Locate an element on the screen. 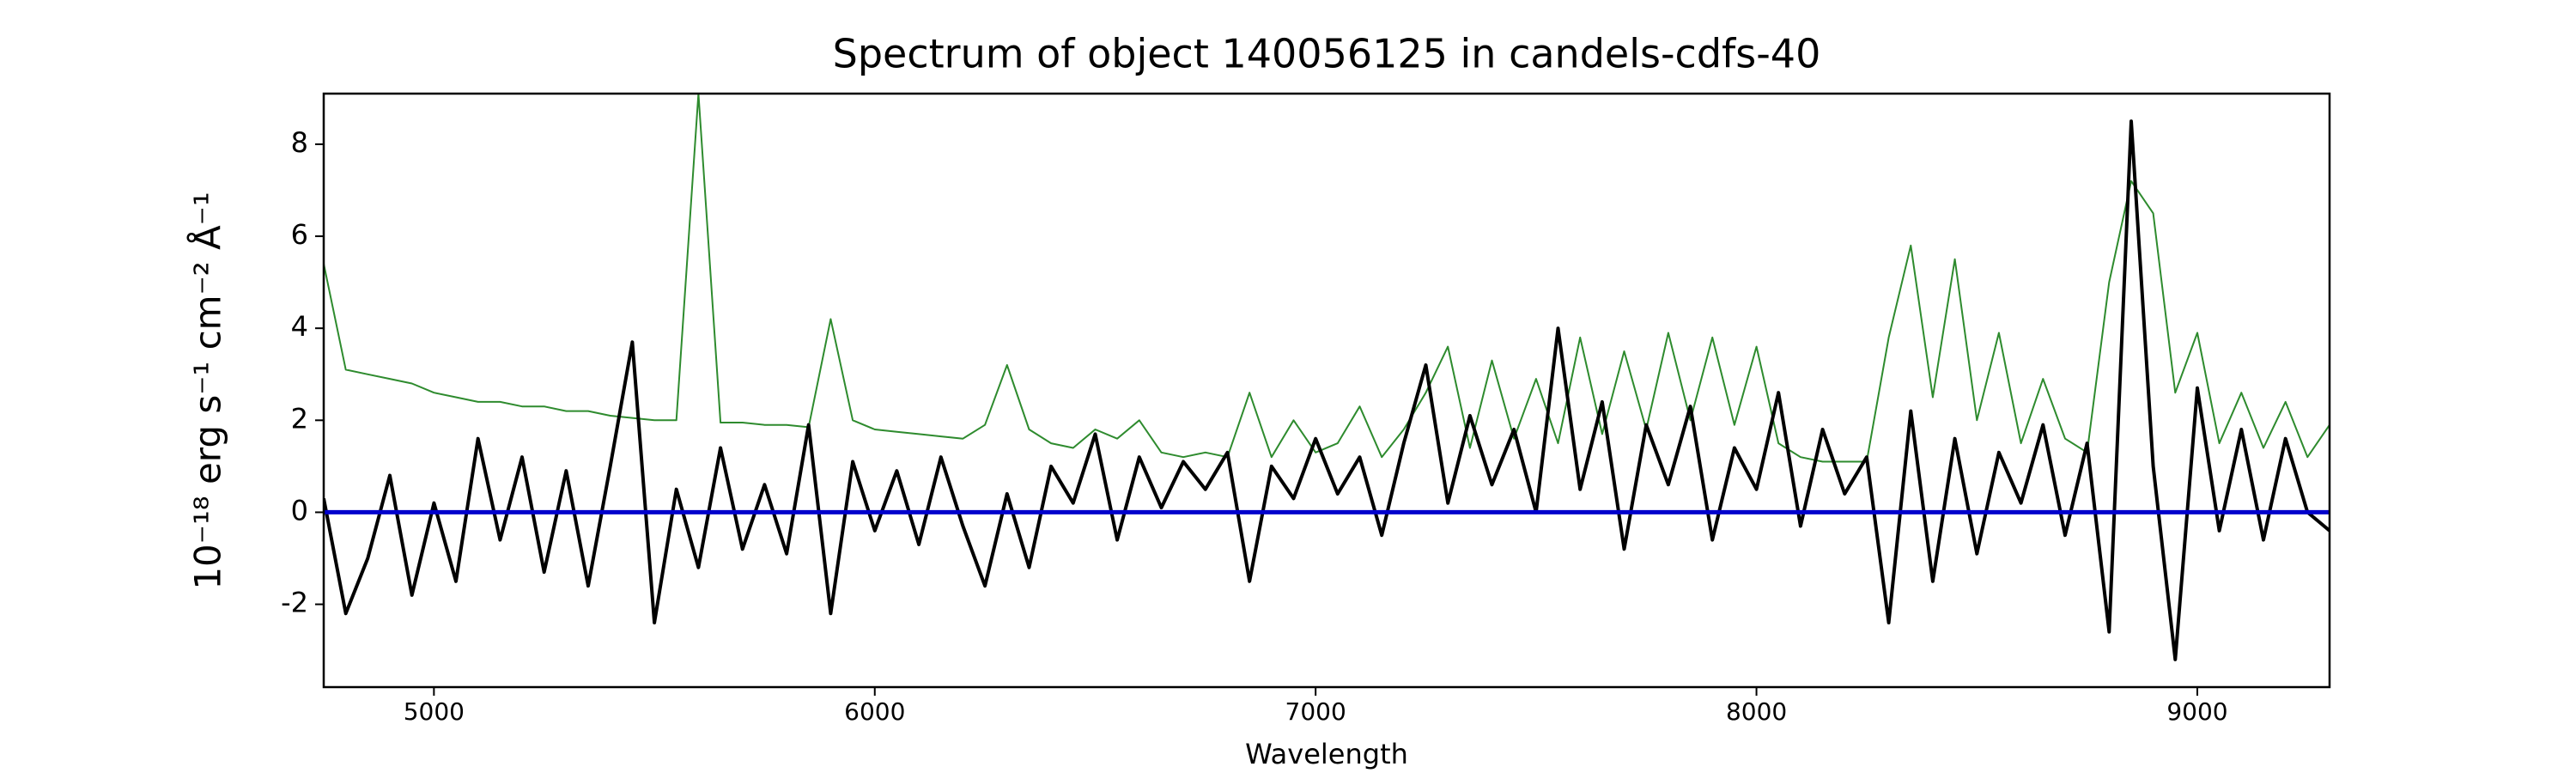 This screenshot has height=773, width=2576. y-axis-label: 10⁻¹⁸ erg s⁻¹ cm⁻² Å⁻¹ is located at coordinates (207, 390).